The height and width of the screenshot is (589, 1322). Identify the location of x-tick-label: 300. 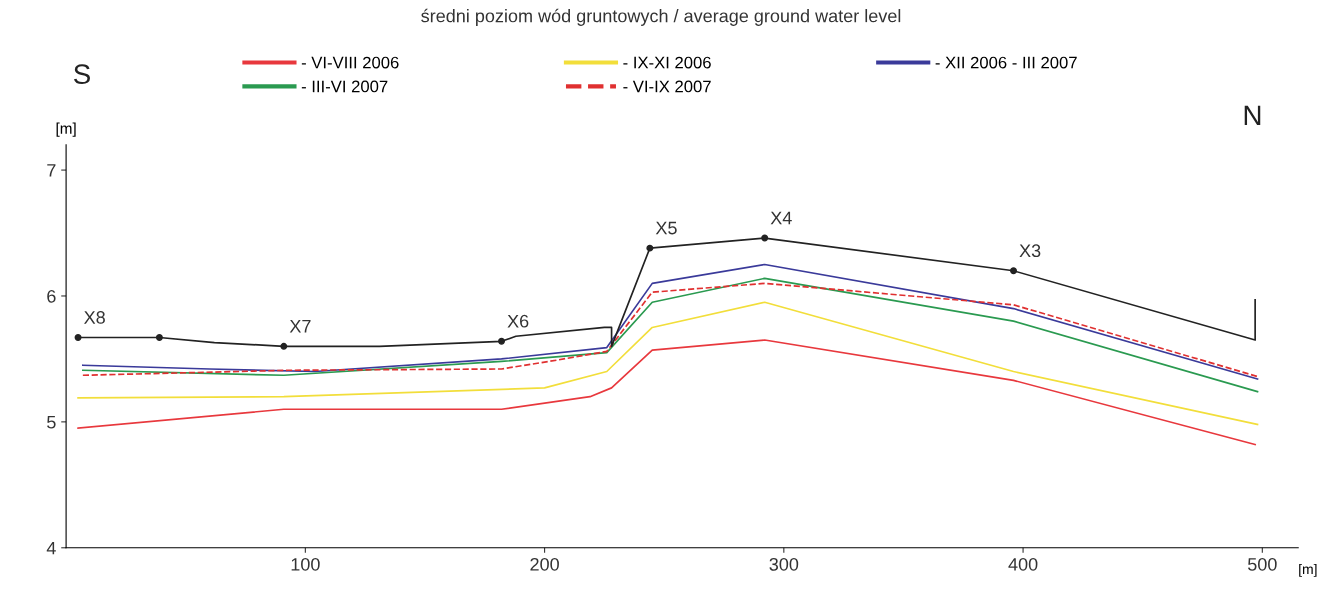
(784, 564).